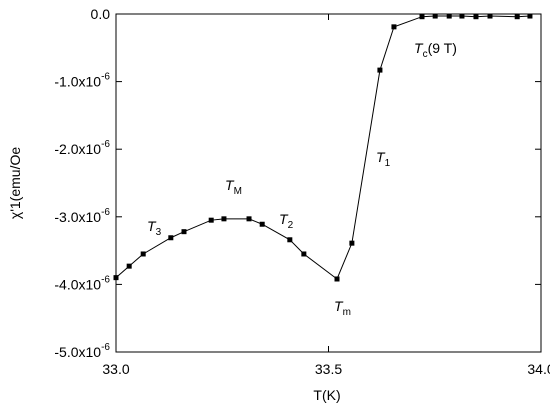 The width and height of the screenshot is (550, 416). What do you see at coordinates (82, 216) in the screenshot?
I see `y-tick-label: -3.0x10⁻⁶` at bounding box center [82, 216].